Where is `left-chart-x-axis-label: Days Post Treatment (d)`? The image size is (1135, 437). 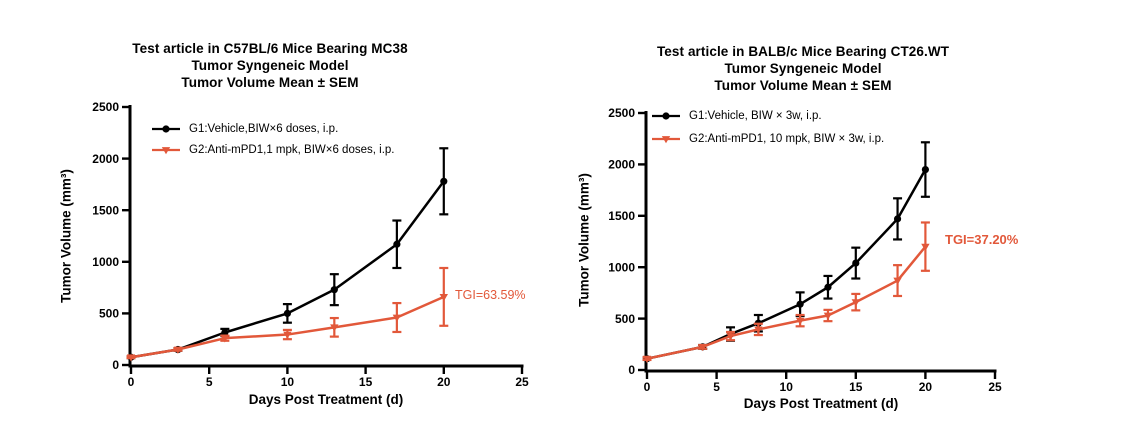 left-chart-x-axis-label: Days Post Treatment (d) is located at coordinates (326, 399).